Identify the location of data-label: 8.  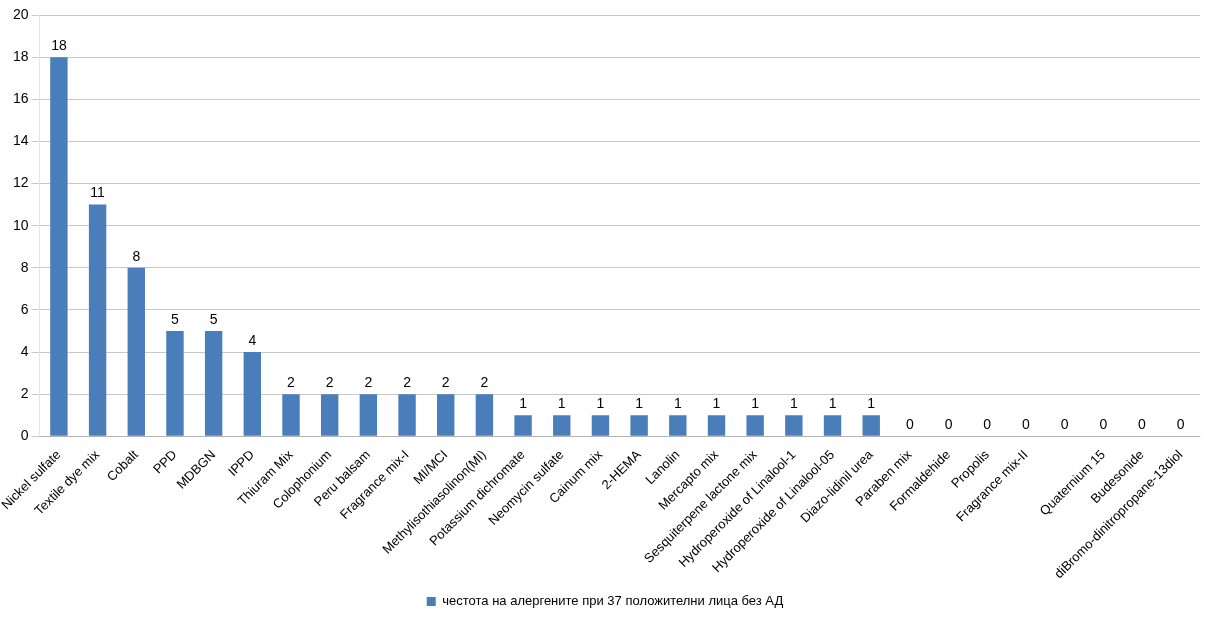
(136, 255).